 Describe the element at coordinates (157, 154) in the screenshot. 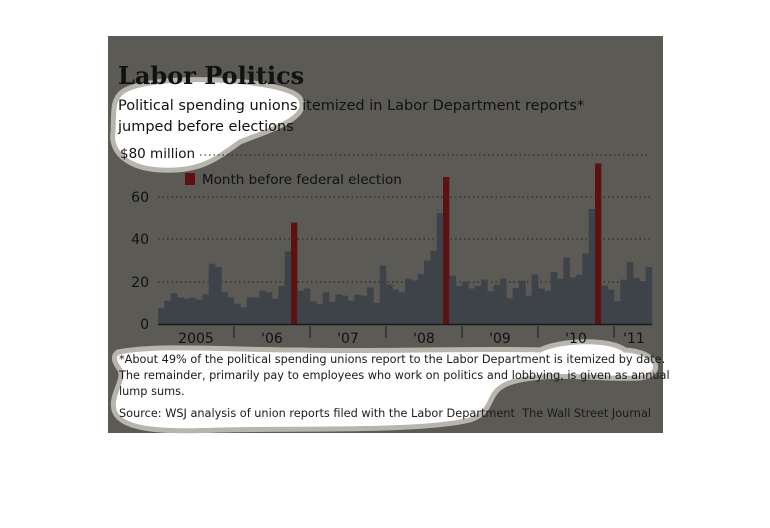

I see `y-axis-unit-label: $80 million` at that location.